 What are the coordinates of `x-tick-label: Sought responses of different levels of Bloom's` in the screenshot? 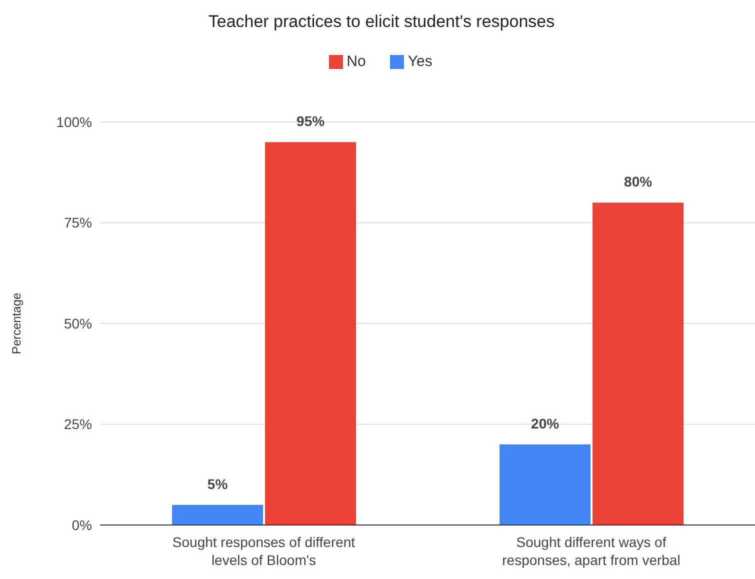 It's located at (264, 551).